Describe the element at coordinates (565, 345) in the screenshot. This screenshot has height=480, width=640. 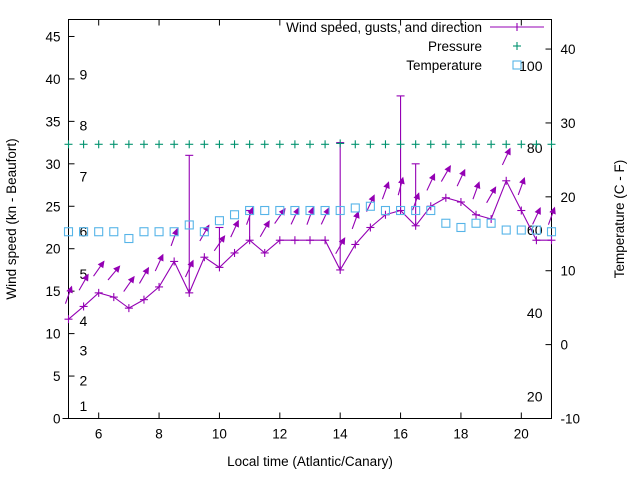
I see `y2-tick-label: 0` at that location.